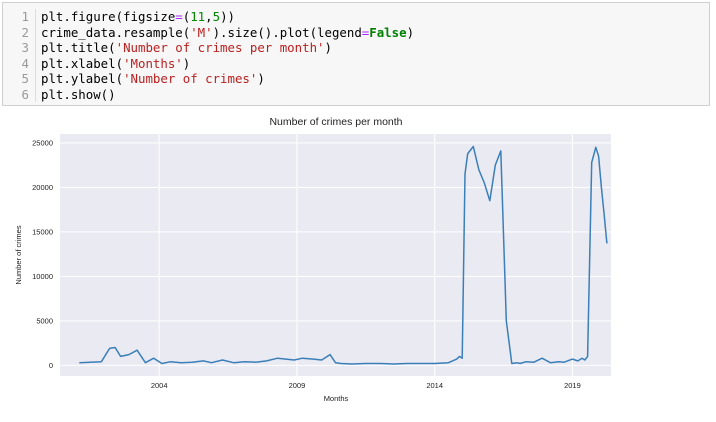 The image size is (716, 422). I want to click on x-axis-ticks: 2004 2009 2014 2019, so click(366, 385).